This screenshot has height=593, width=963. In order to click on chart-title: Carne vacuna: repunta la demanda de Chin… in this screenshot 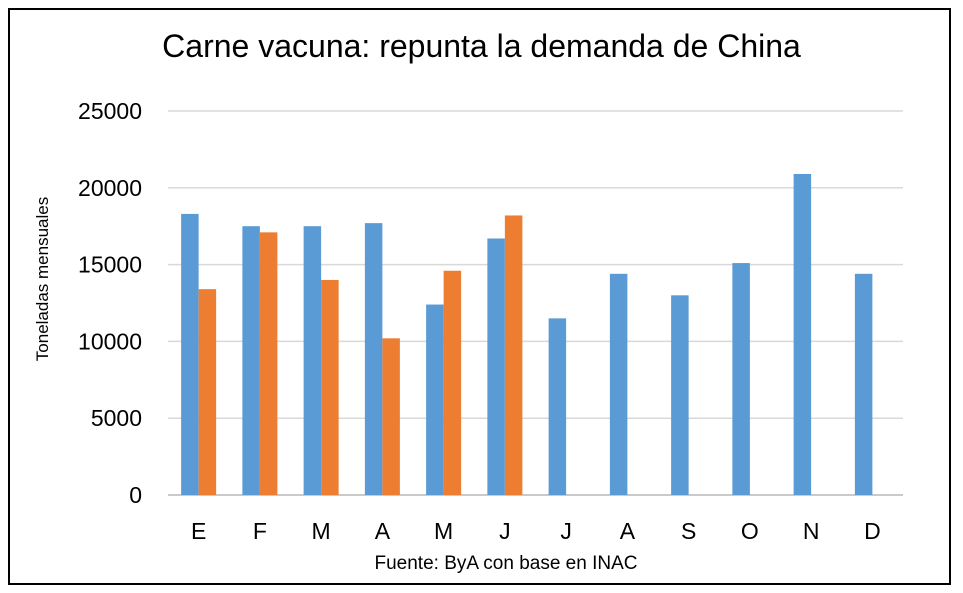, I will do `click(481, 46)`.